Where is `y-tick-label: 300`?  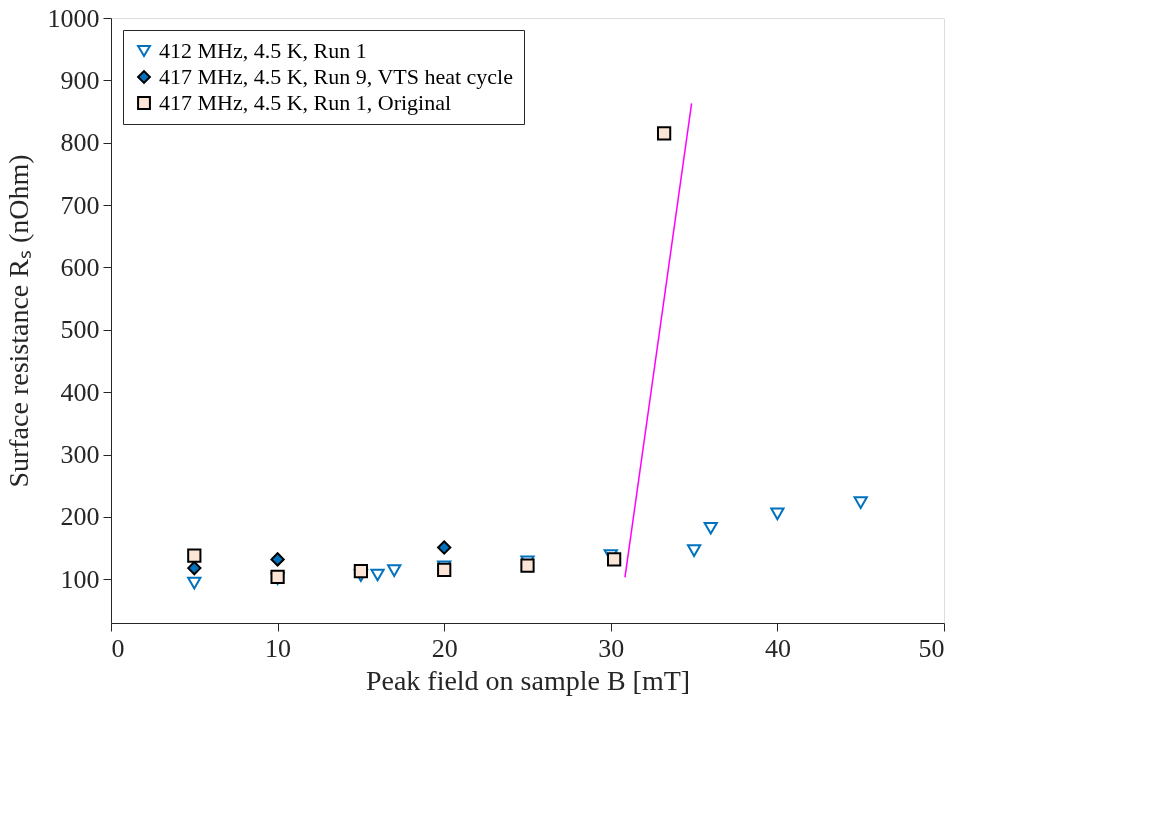 y-tick-label: 300 is located at coordinates (80, 455).